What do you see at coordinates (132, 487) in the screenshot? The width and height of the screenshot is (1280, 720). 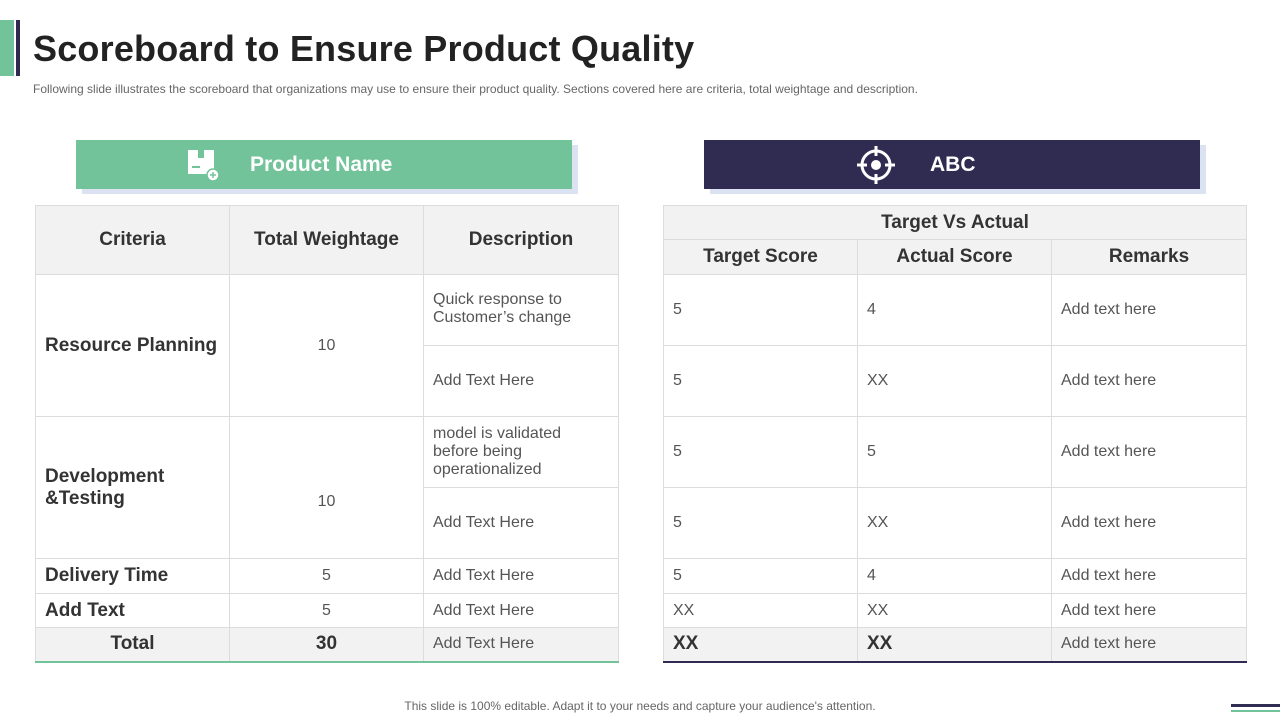 I see `criteria-cell: Development &Testing` at bounding box center [132, 487].